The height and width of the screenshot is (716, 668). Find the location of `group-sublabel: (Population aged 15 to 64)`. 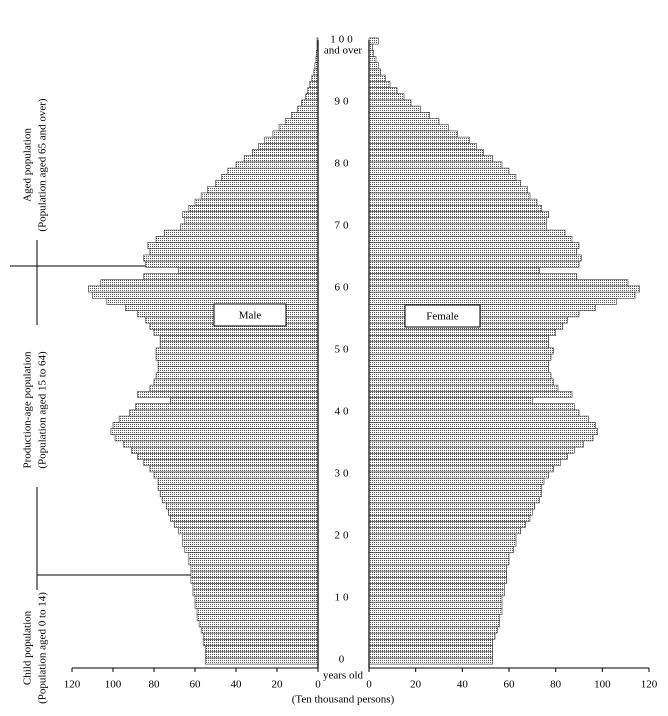

group-sublabel: (Population aged 15 to 64) is located at coordinates (43, 410).